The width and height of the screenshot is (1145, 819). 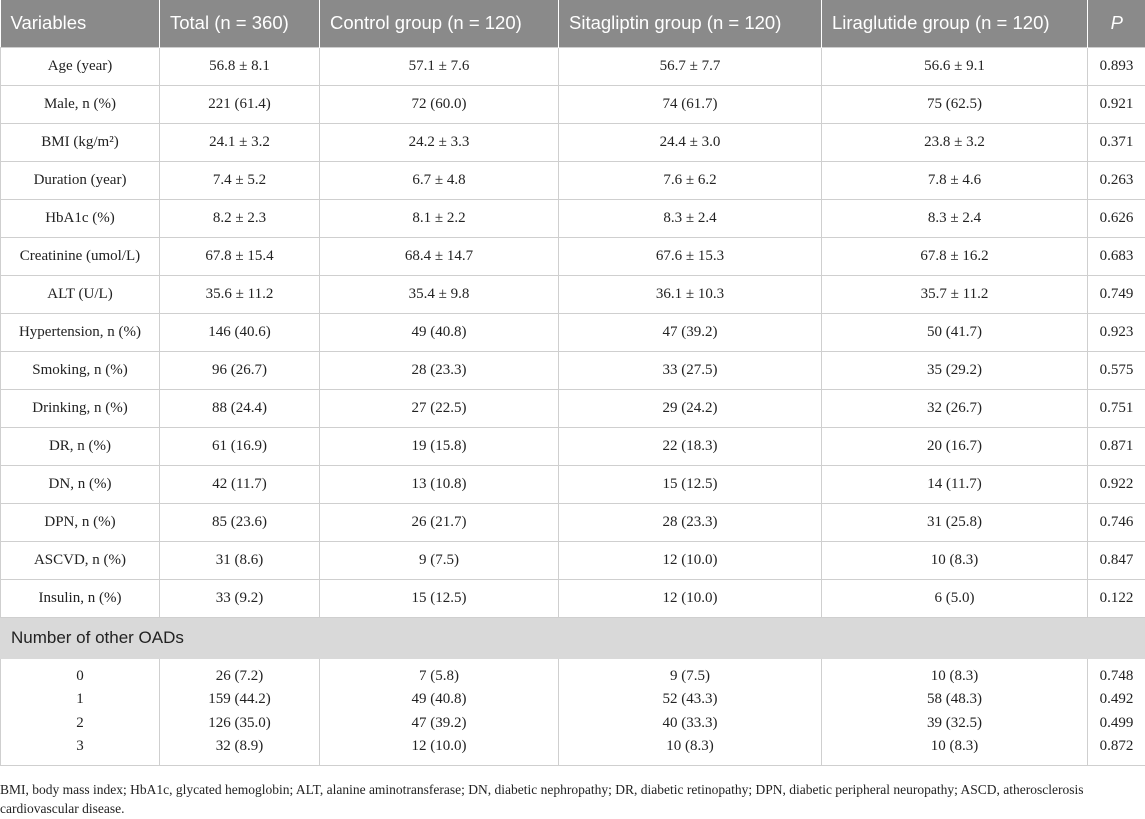 What do you see at coordinates (239, 598) in the screenshot?
I see `table-cell: 33 (9.2)` at bounding box center [239, 598].